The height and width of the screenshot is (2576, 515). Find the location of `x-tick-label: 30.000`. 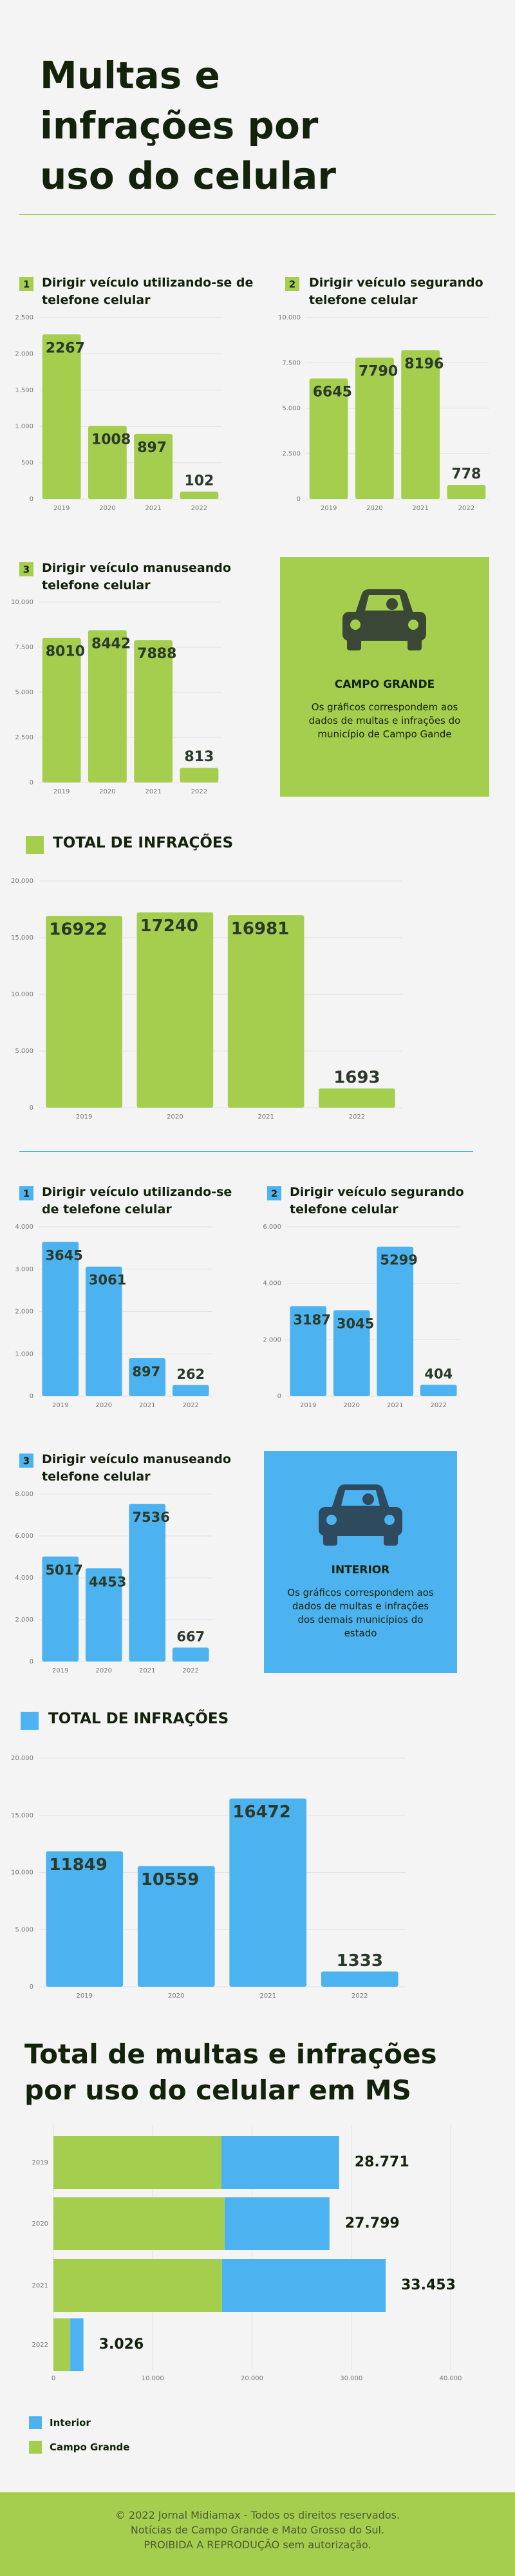

x-tick-label: 30.000 is located at coordinates (351, 2378).